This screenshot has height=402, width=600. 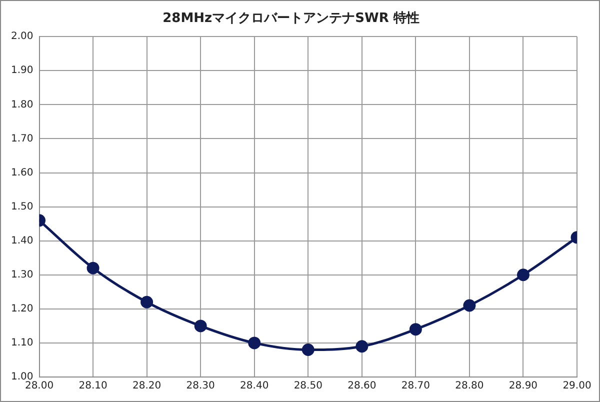 What do you see at coordinates (523, 386) in the screenshot?
I see `x-tick-label: 28.90` at bounding box center [523, 386].